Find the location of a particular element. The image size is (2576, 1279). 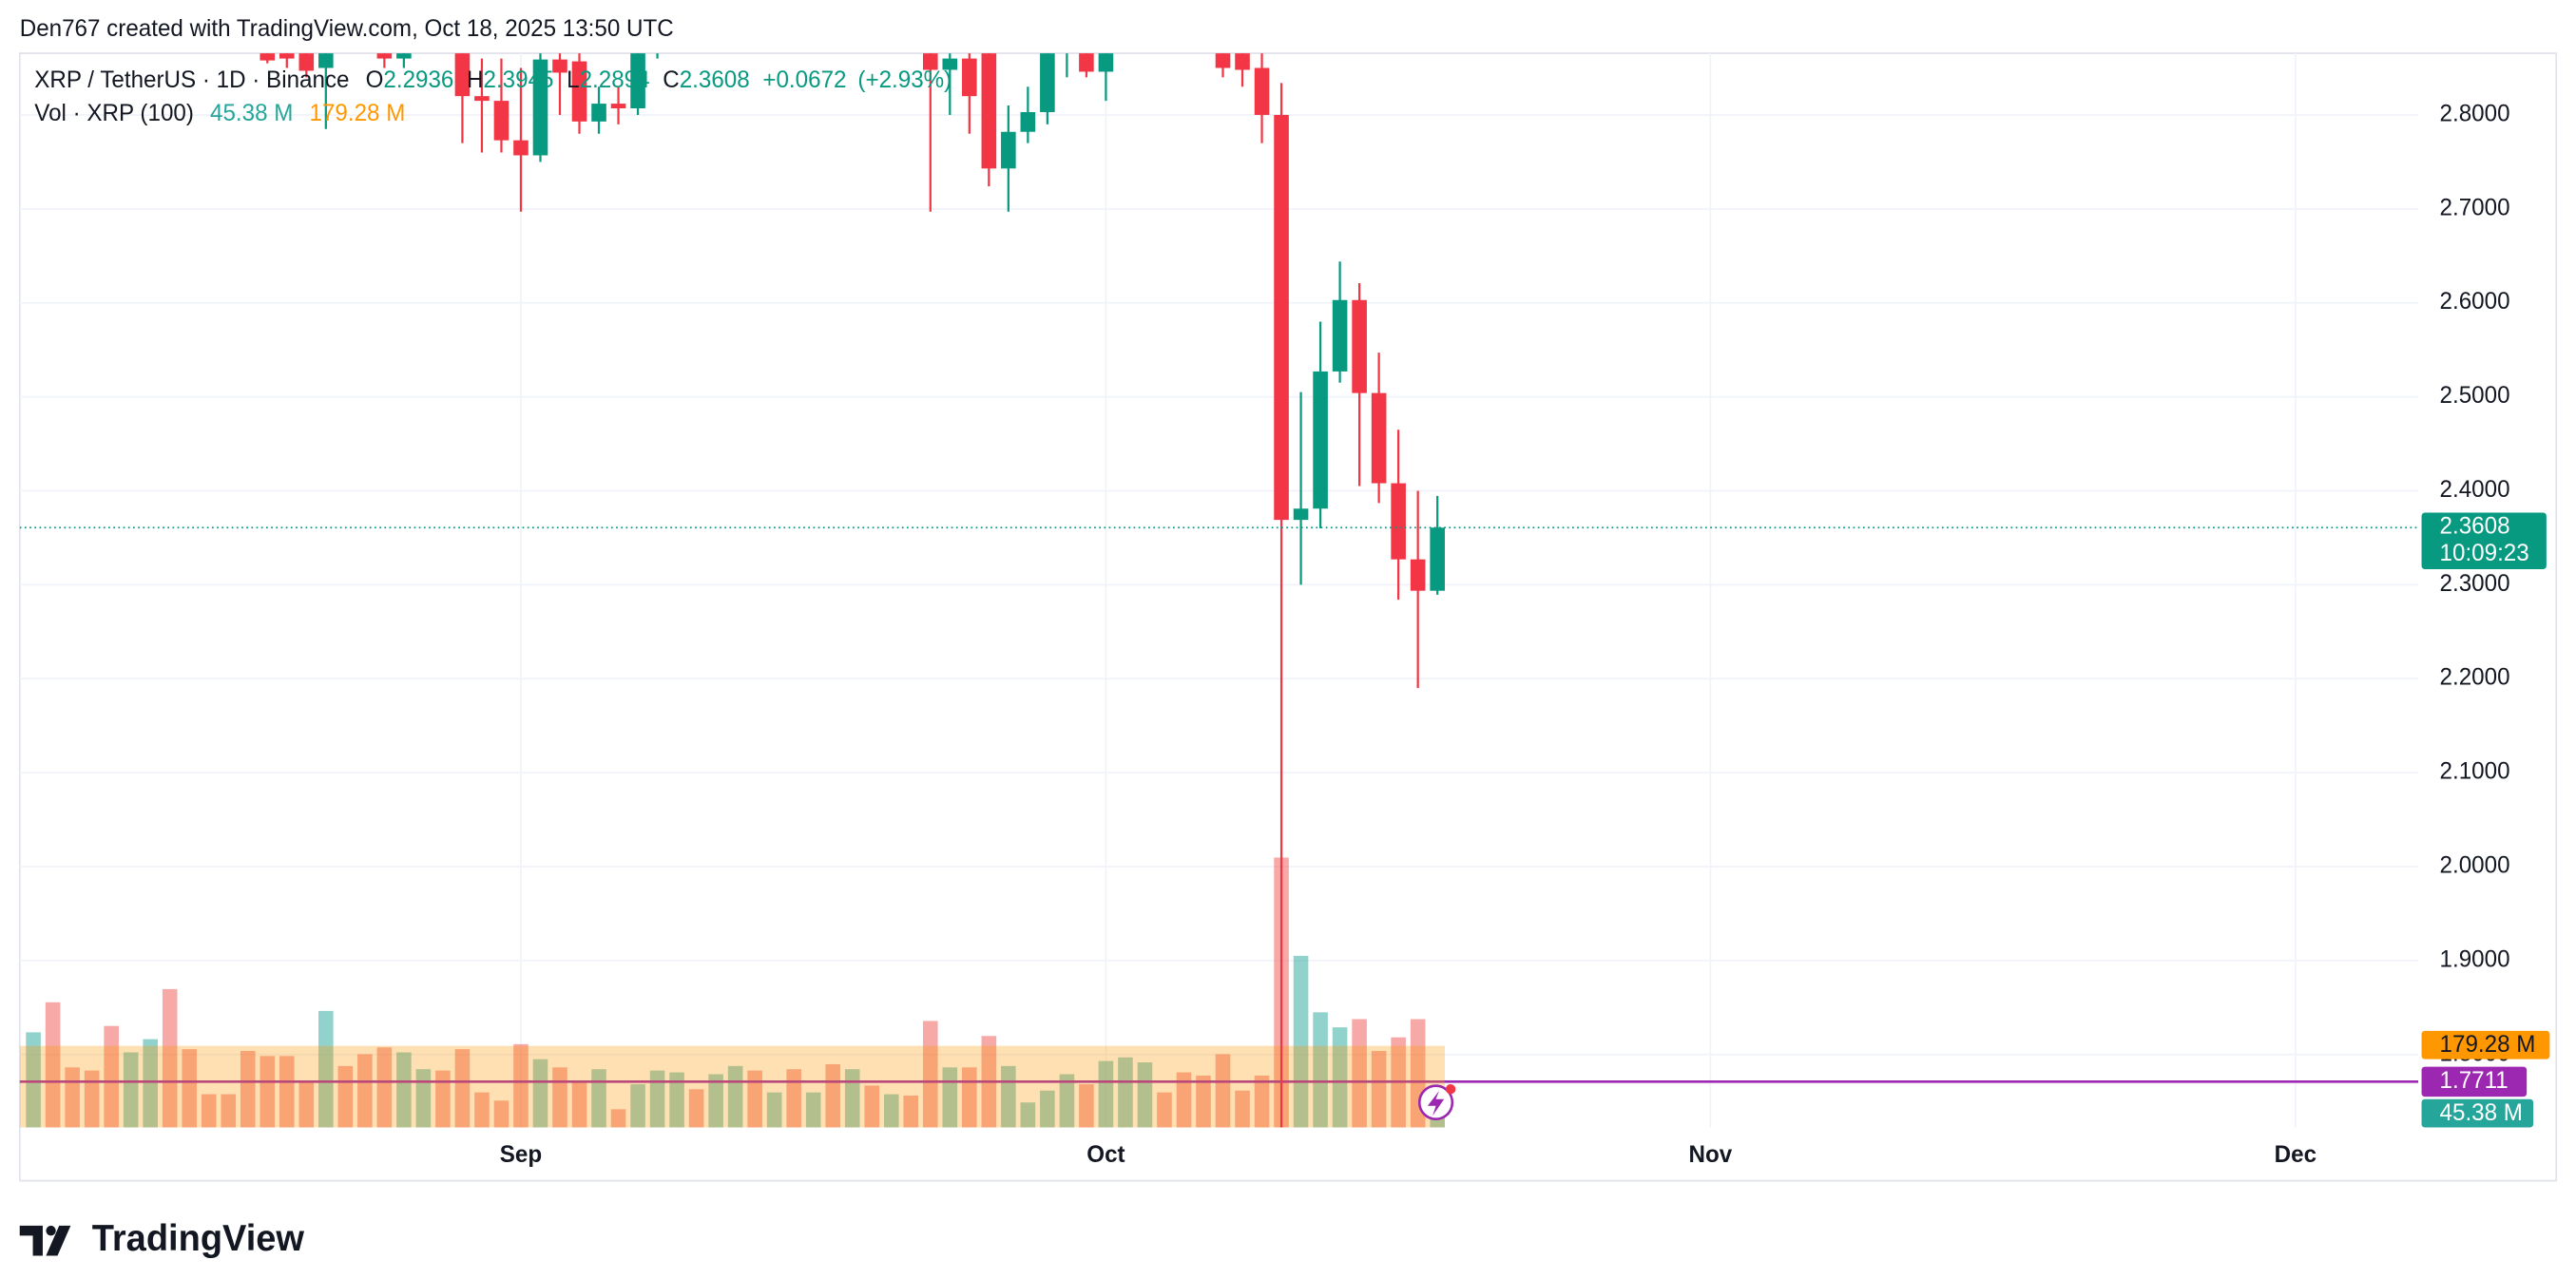

logo-v is located at coordinates (58, 1240).